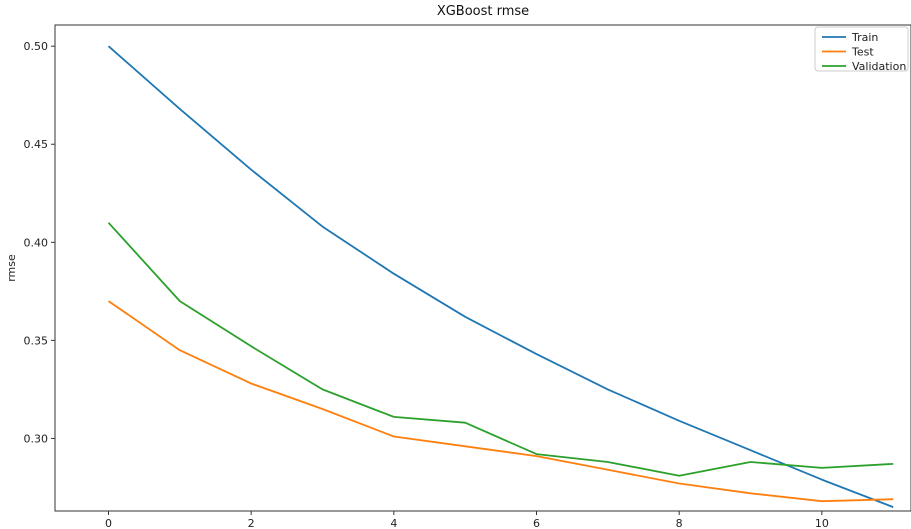 The height and width of the screenshot is (529, 911). I want to click on x-tick-label: 2, so click(251, 523).